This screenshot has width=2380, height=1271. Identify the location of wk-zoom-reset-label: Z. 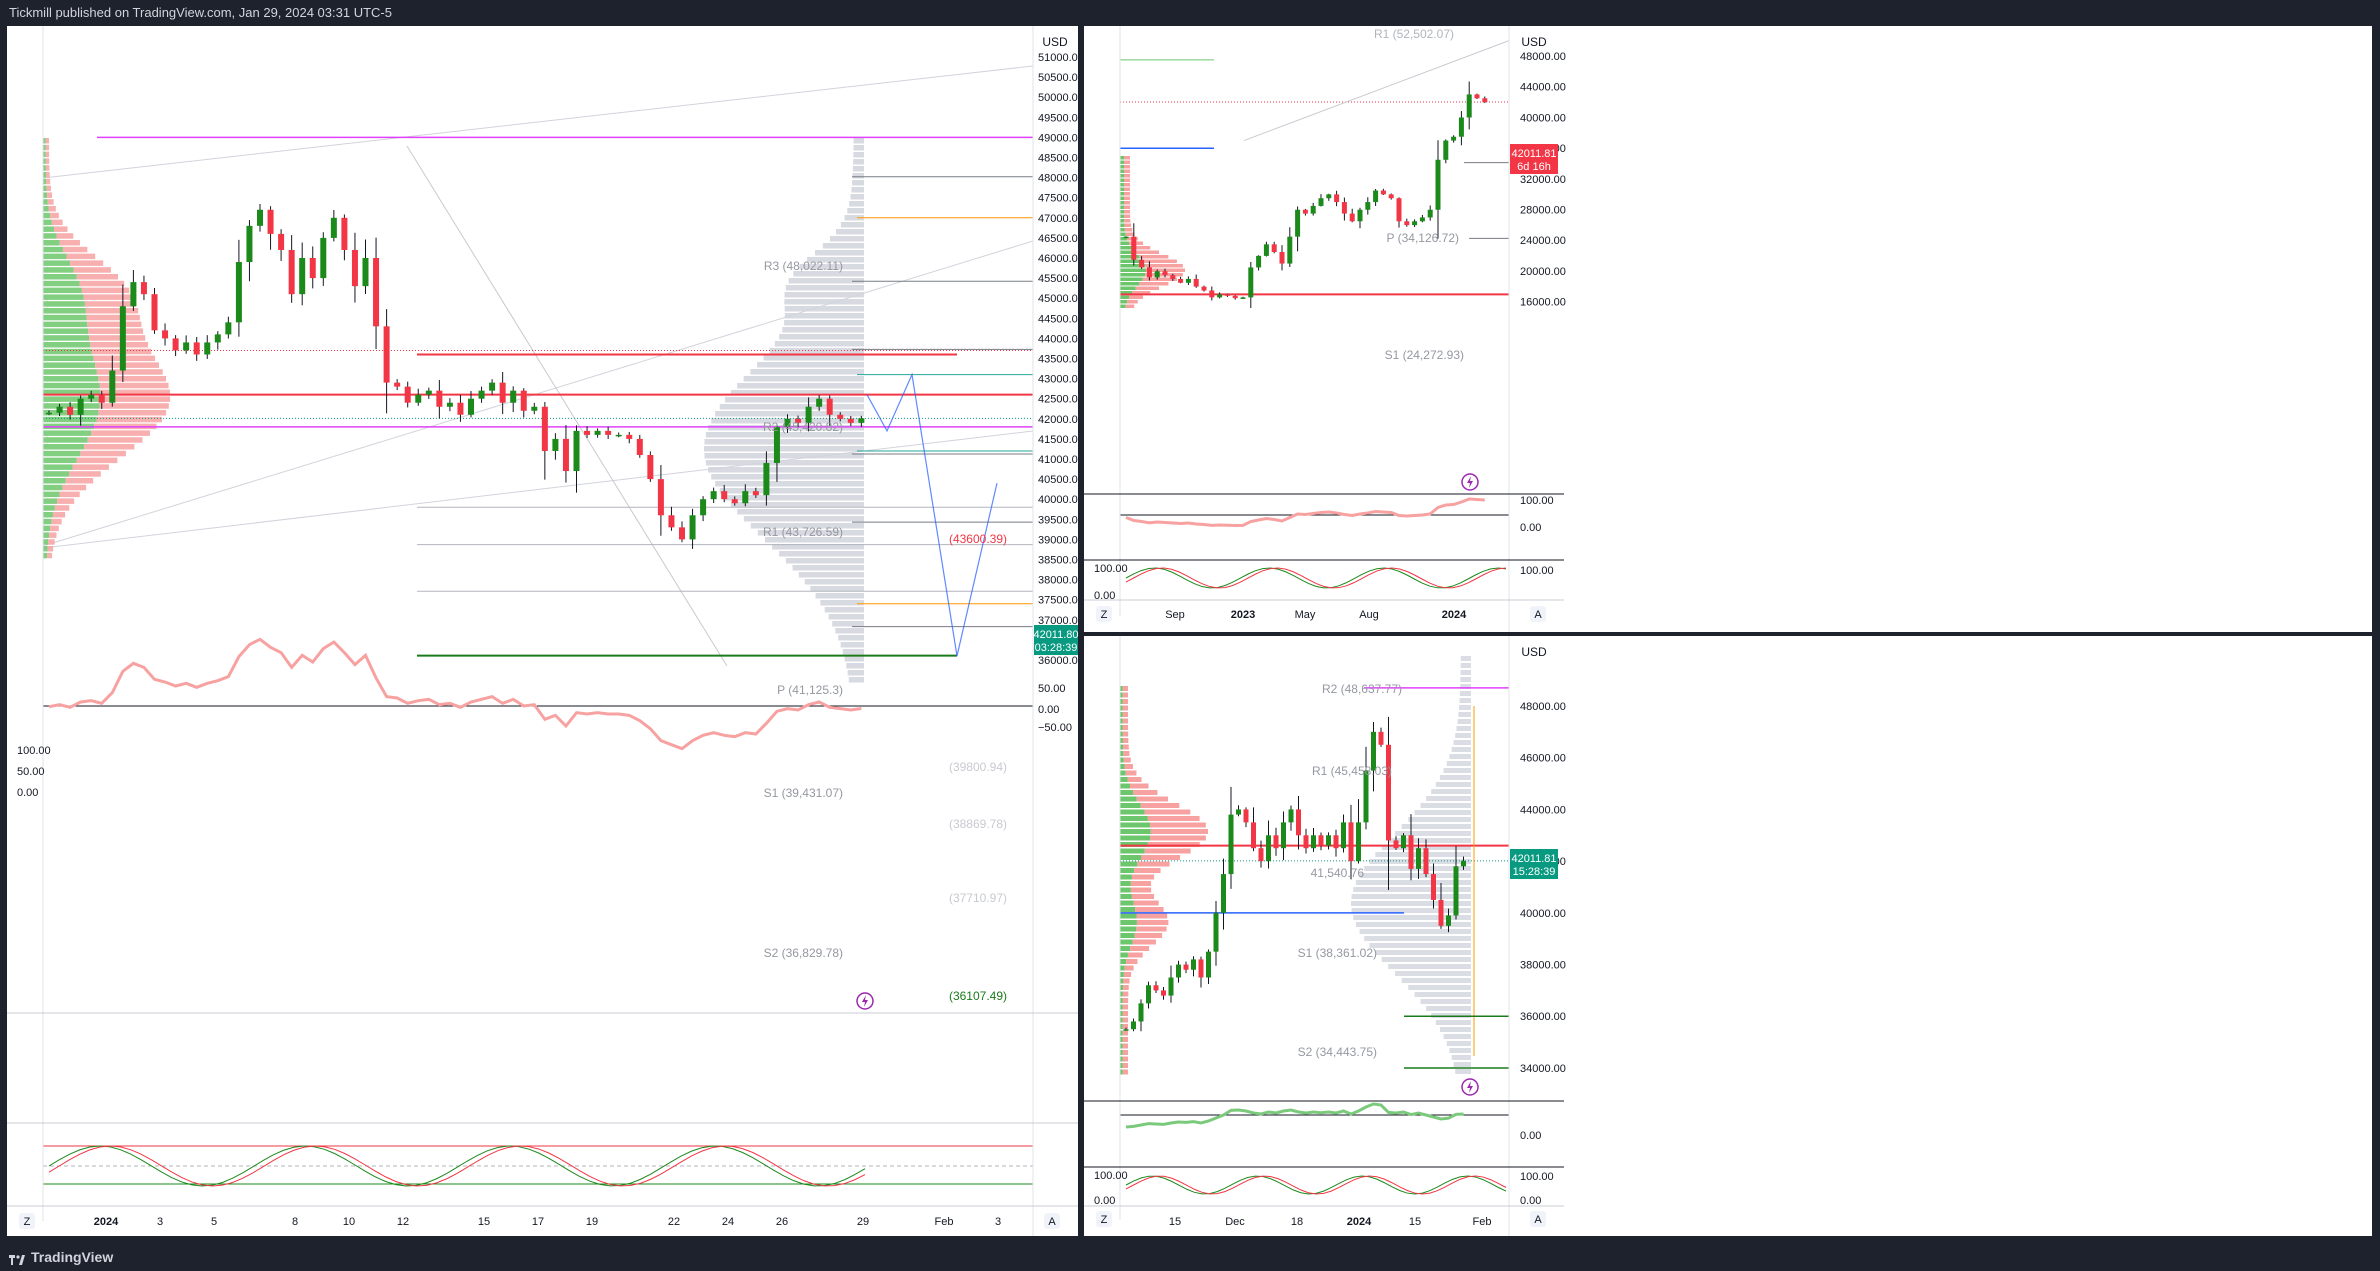
(1104, 615).